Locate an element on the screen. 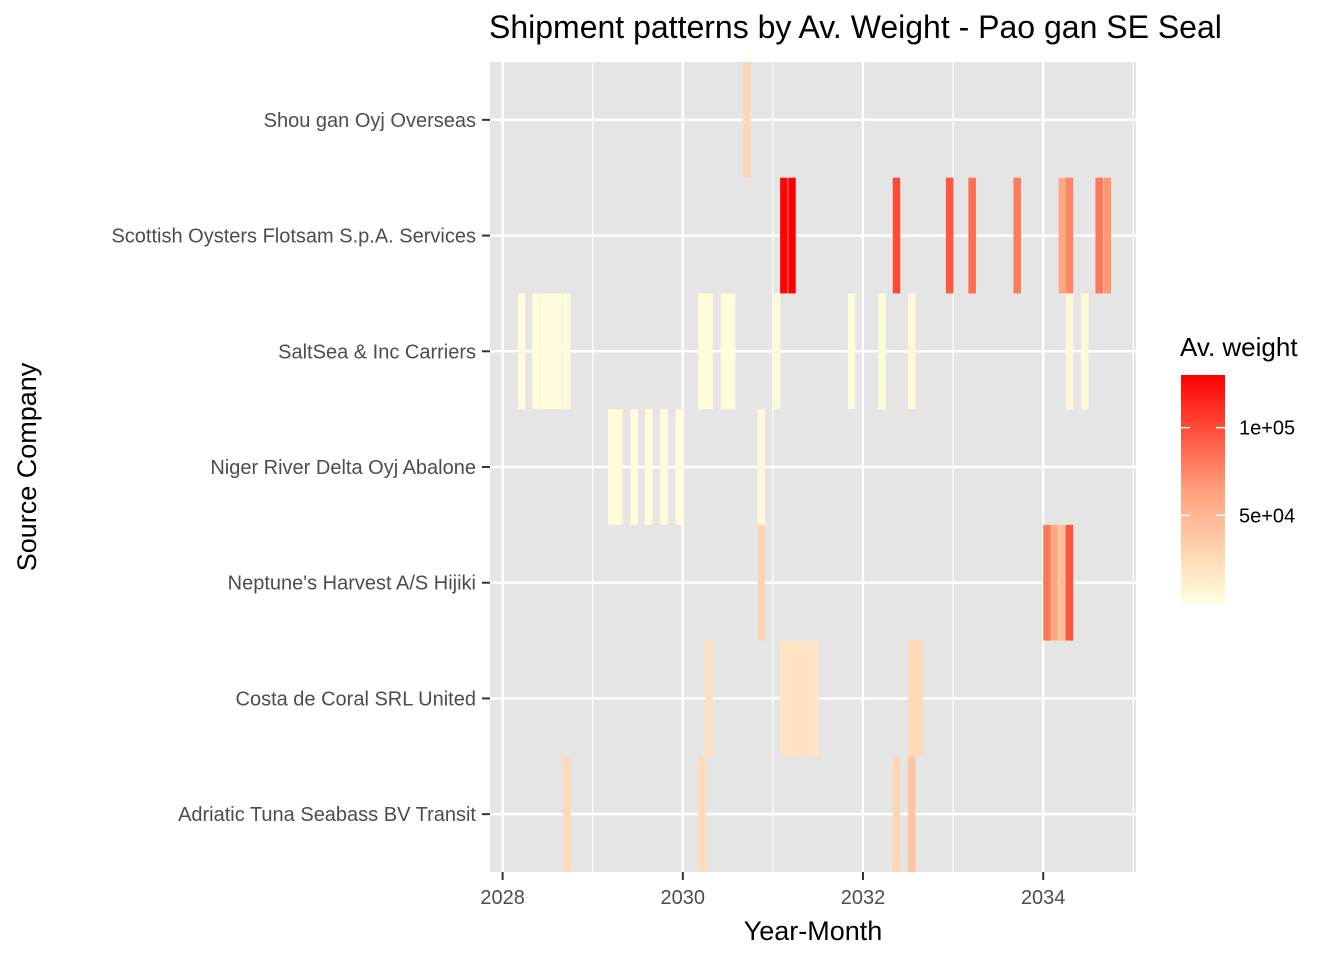  legend-title: Av. weight is located at coordinates (1239, 347).